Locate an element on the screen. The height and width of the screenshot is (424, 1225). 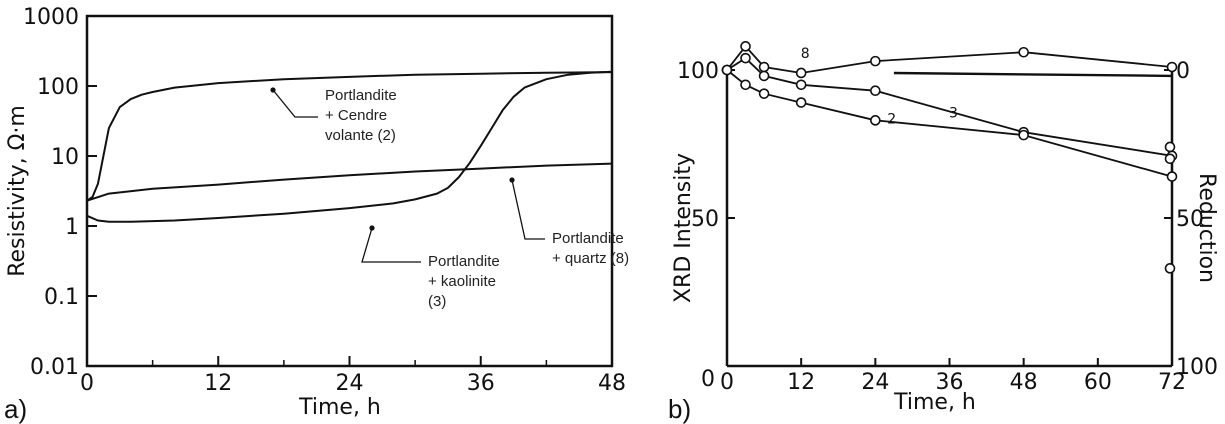
panel-b-x-tick-label: 60 is located at coordinates (1098, 382).